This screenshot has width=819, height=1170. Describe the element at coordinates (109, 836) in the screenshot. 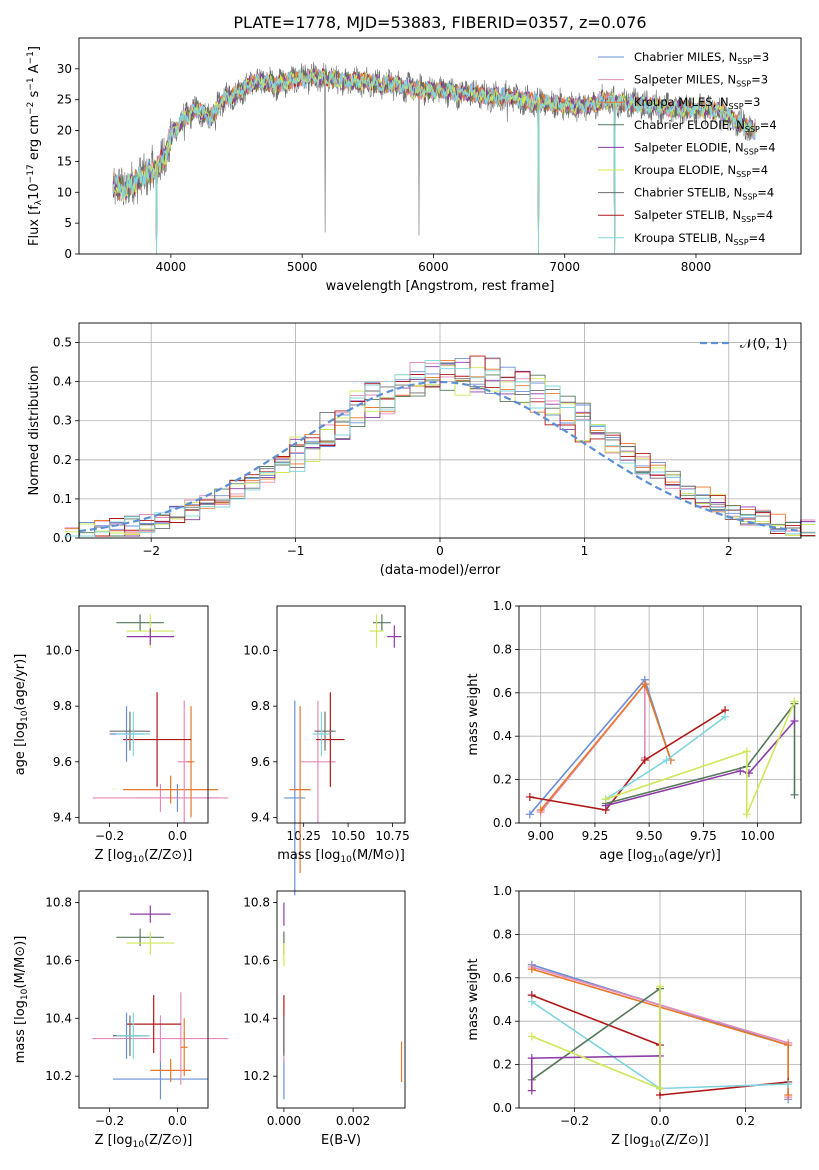

I see `x-tick-label: −0.2` at that location.